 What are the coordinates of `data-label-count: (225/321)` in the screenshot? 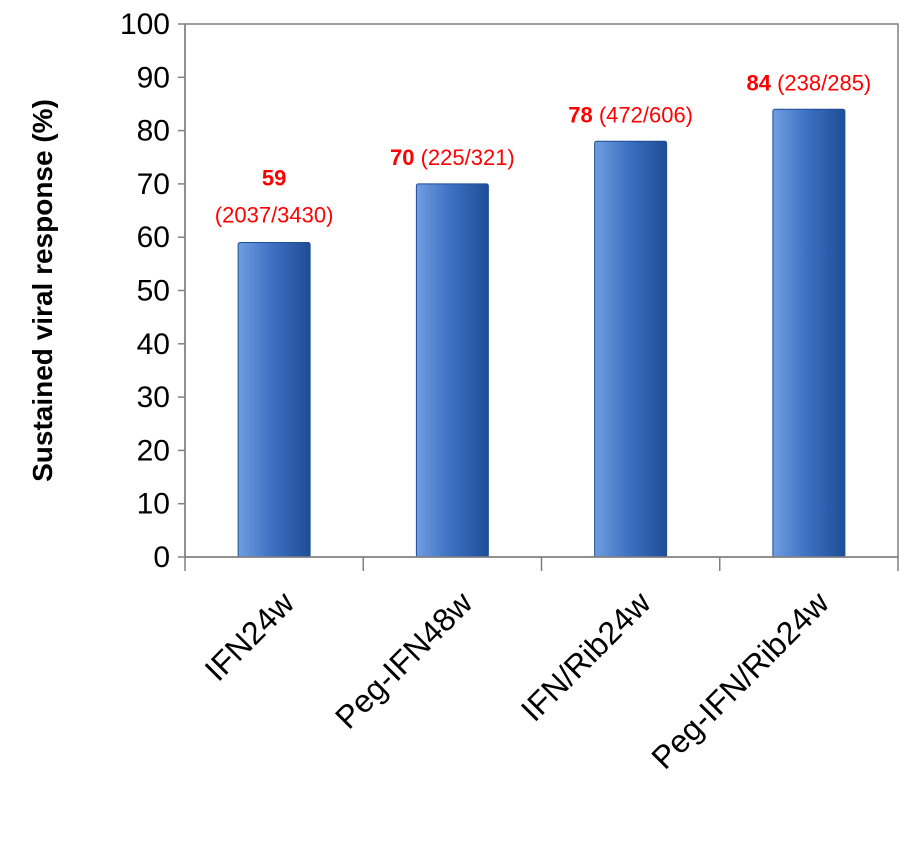 It's located at (464, 157).